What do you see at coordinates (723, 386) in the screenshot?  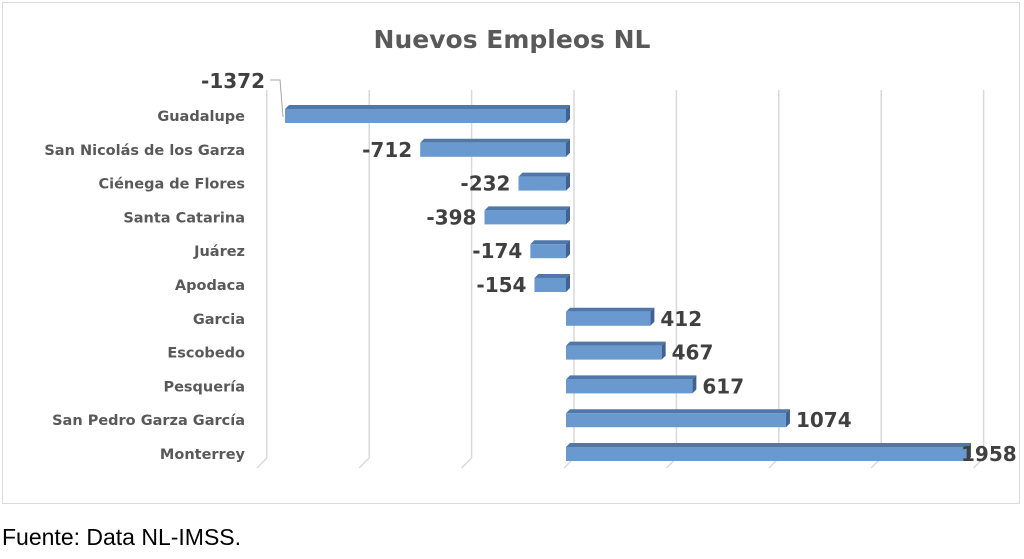 I see `data-label: 617` at bounding box center [723, 386].